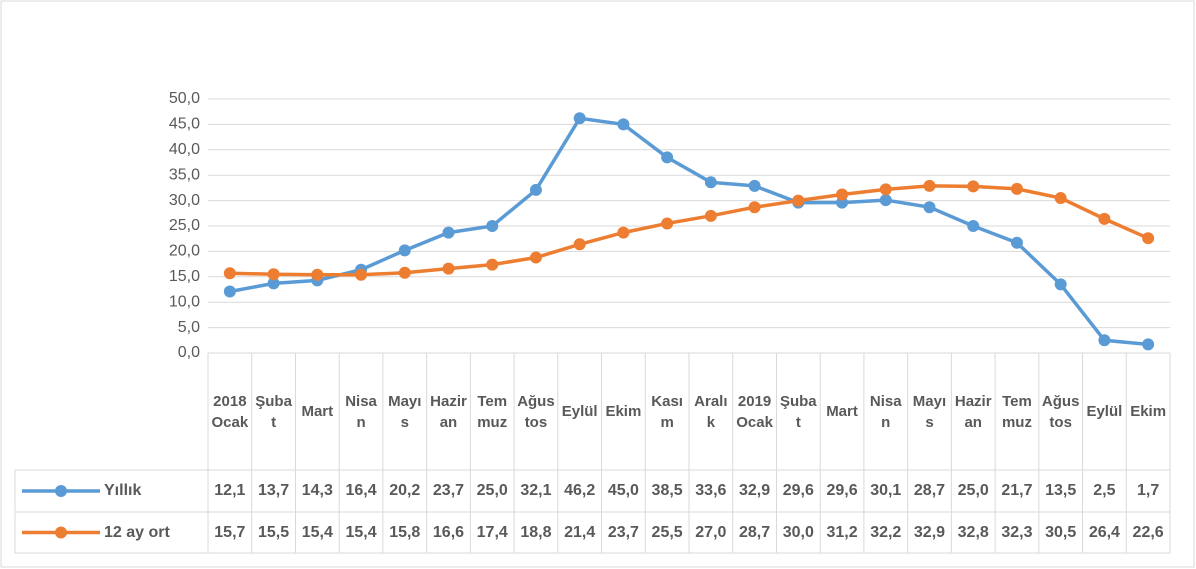  Describe the element at coordinates (711, 532) in the screenshot. I see `table-value: 27,0` at that location.